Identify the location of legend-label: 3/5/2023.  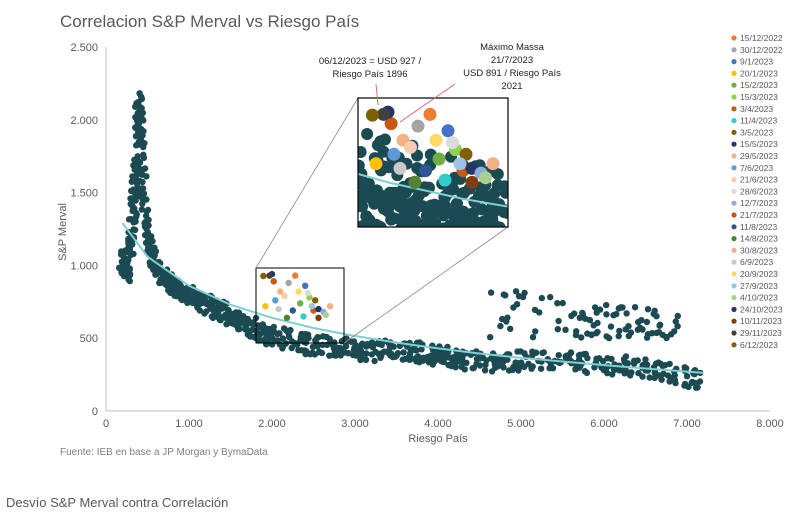
(756, 132).